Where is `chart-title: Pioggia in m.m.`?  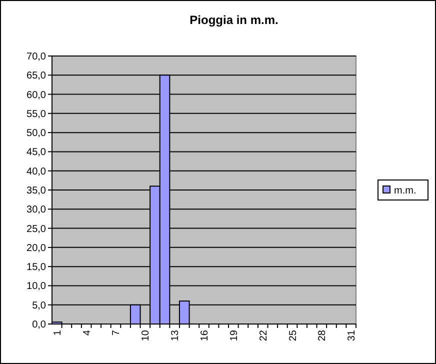
chart-title: Pioggia in m.m. is located at coordinates (234, 20).